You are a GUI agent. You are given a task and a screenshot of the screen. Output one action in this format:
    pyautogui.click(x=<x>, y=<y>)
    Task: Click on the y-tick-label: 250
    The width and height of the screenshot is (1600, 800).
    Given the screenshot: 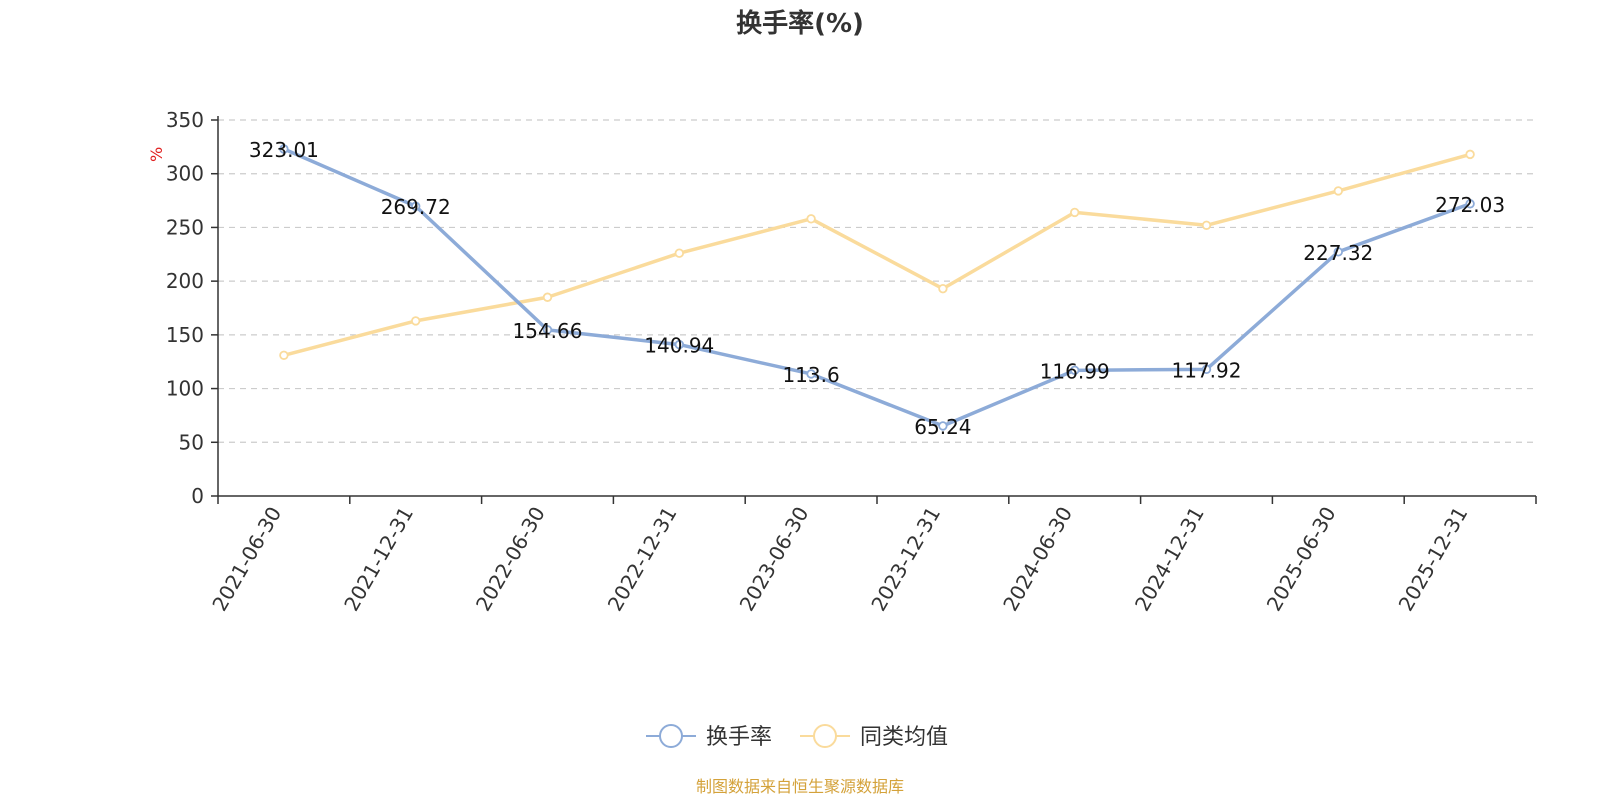 What is the action you would take?
    pyautogui.click(x=185, y=227)
    